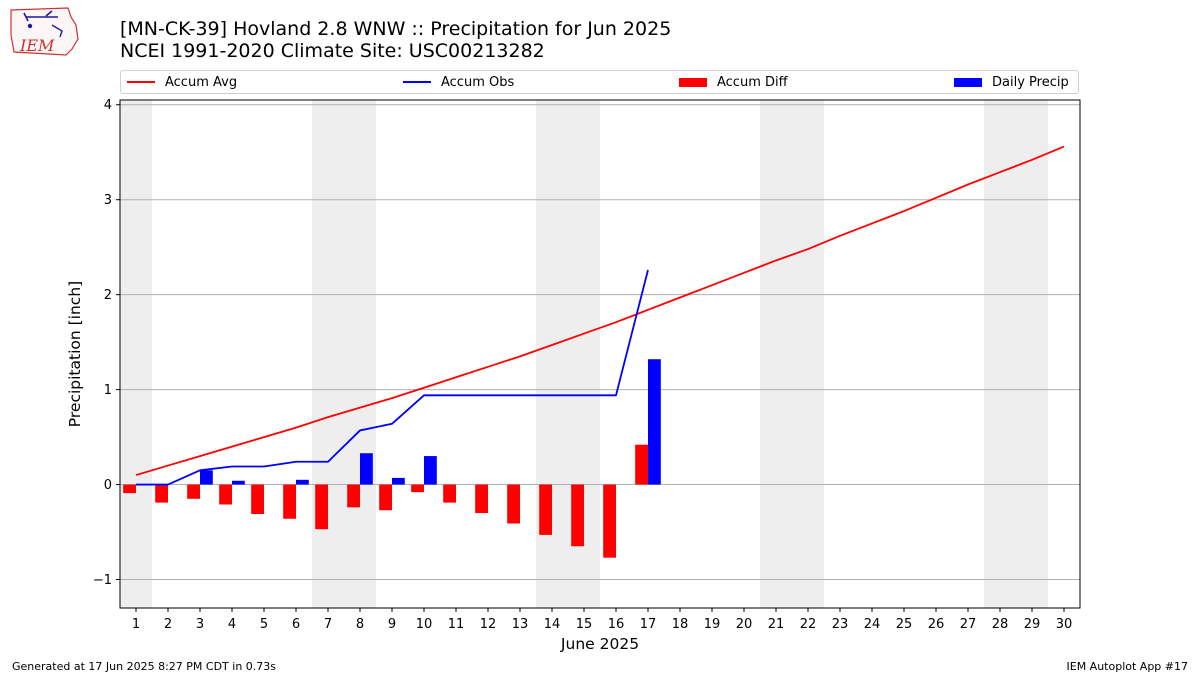 This screenshot has height=675, width=1200. What do you see at coordinates (616, 624) in the screenshot?
I see `x-tick-label: 16` at bounding box center [616, 624].